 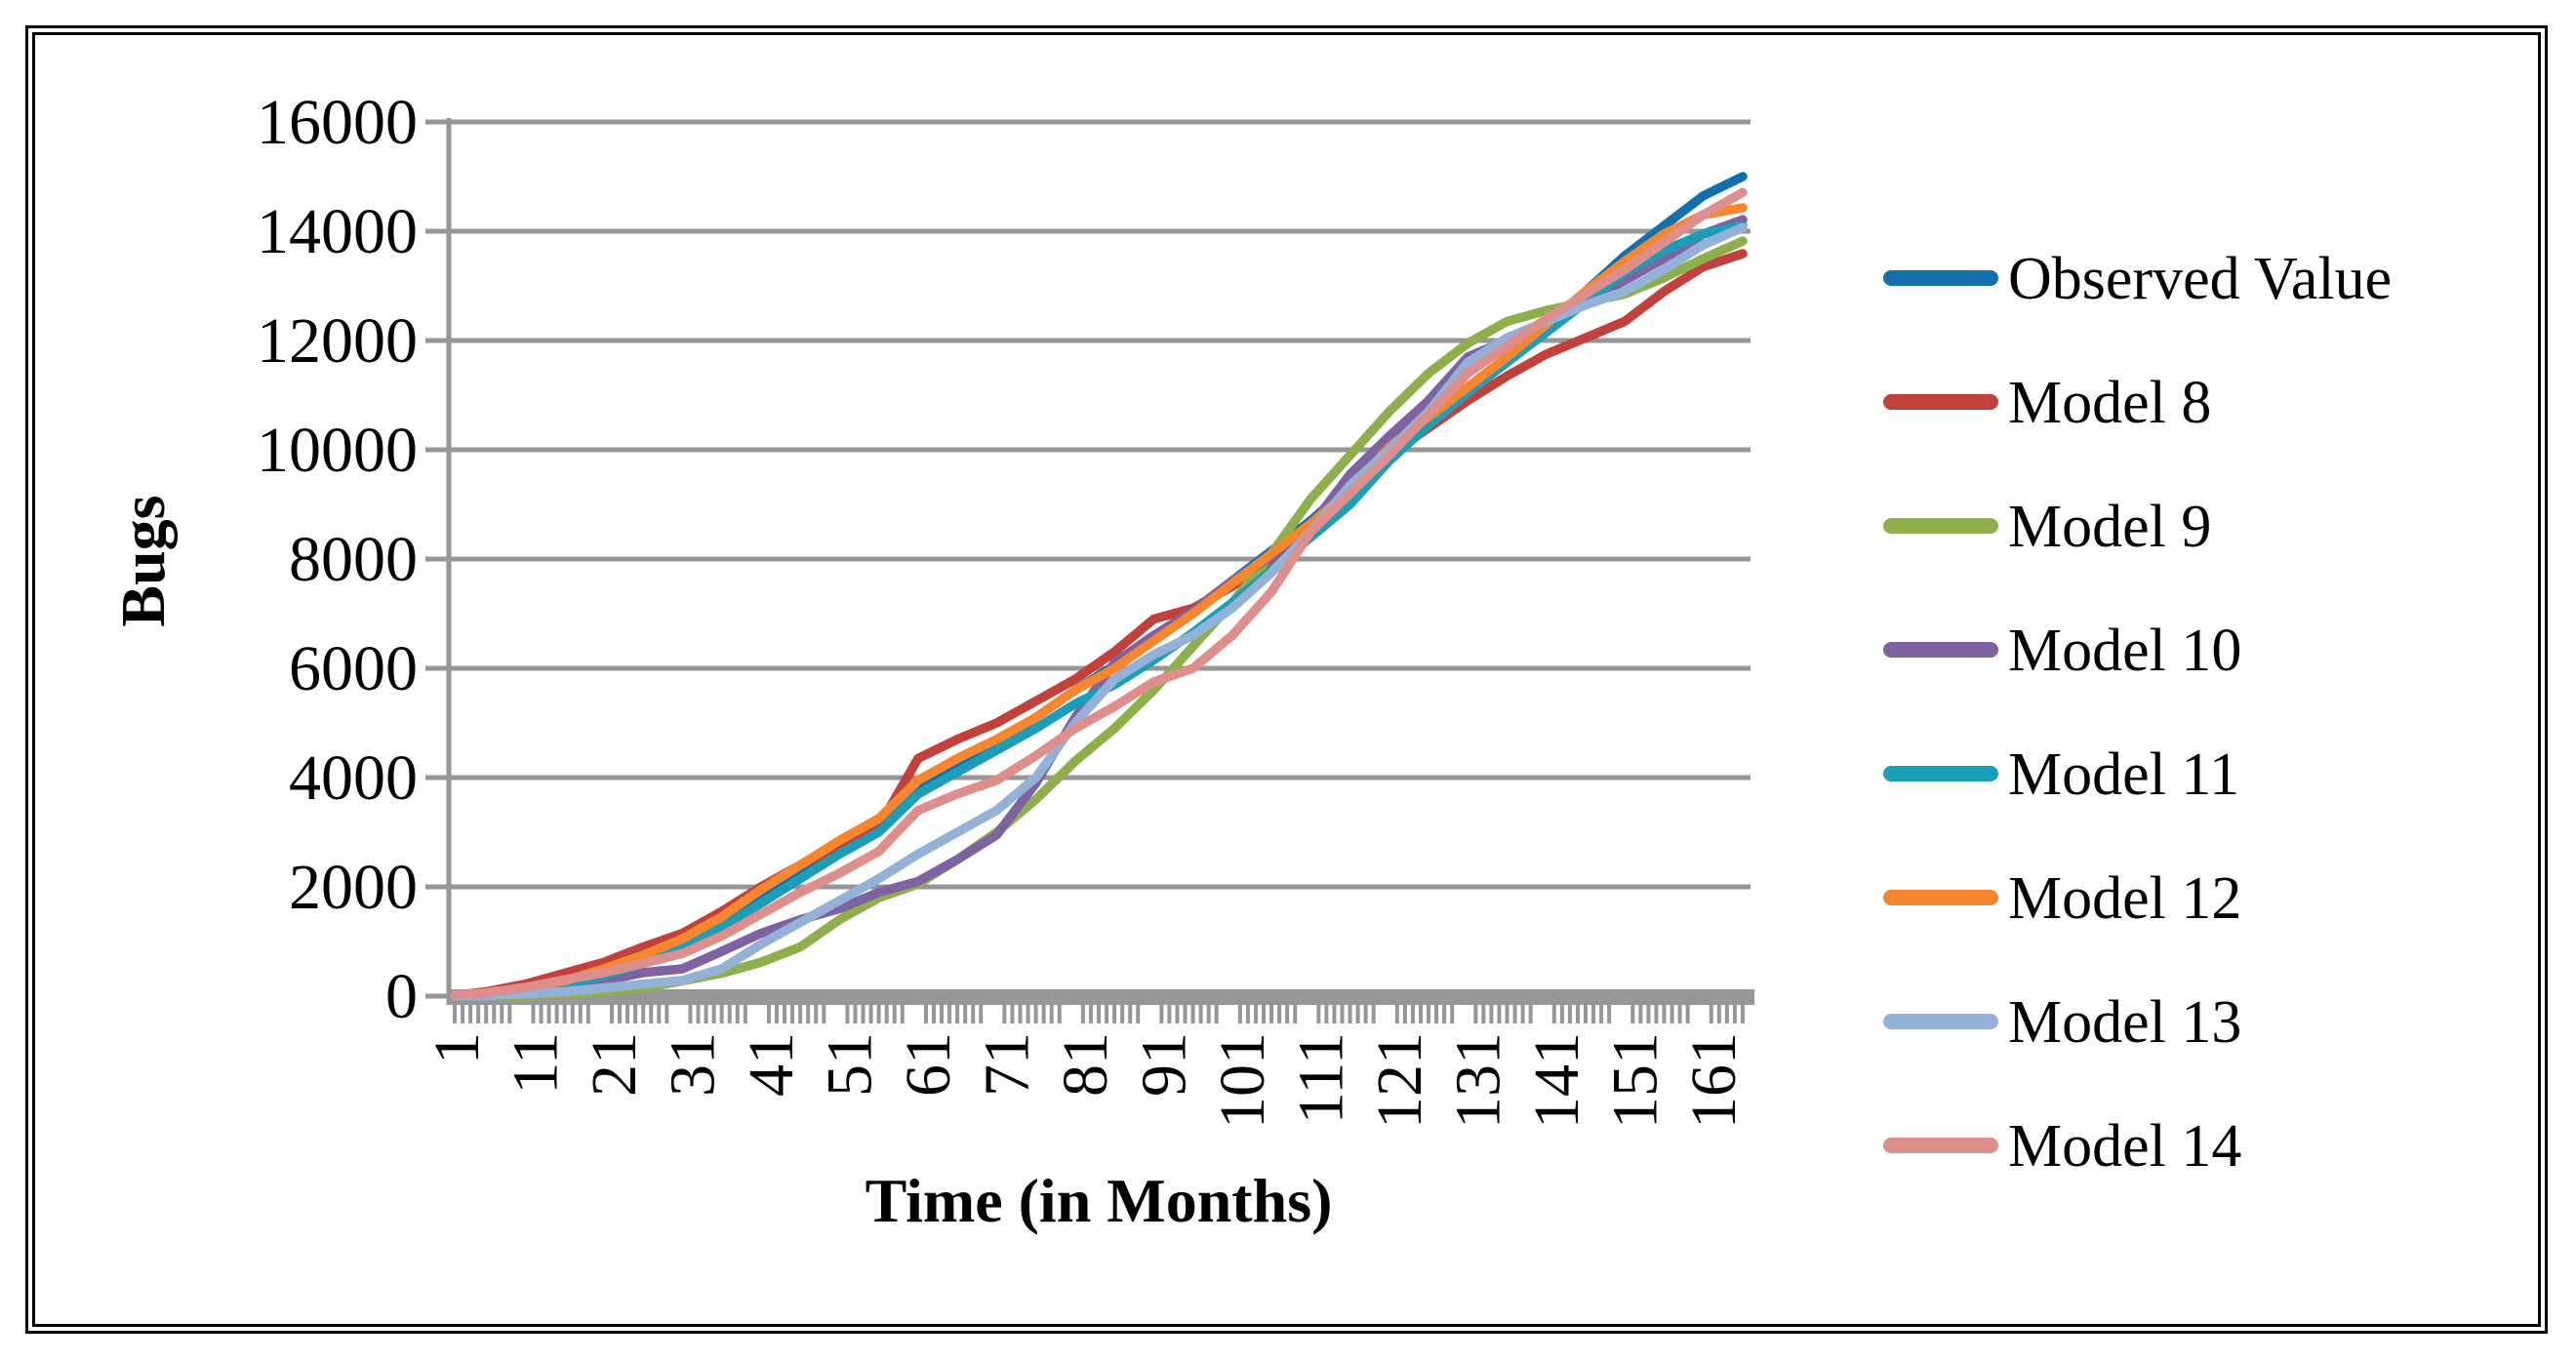 I want to click on x-tick-label: 101, so click(x=1242, y=1080).